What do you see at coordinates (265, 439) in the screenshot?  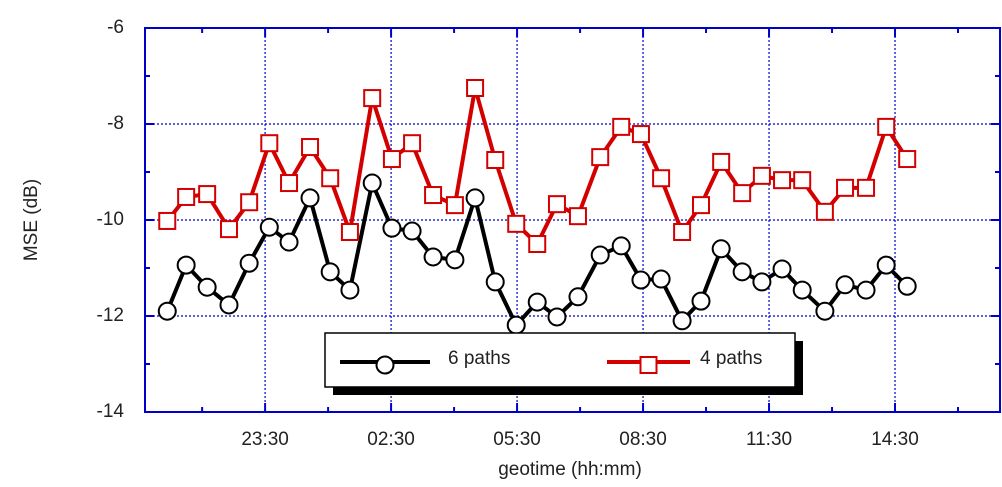 I see `x-tick-label: 23:30` at bounding box center [265, 439].